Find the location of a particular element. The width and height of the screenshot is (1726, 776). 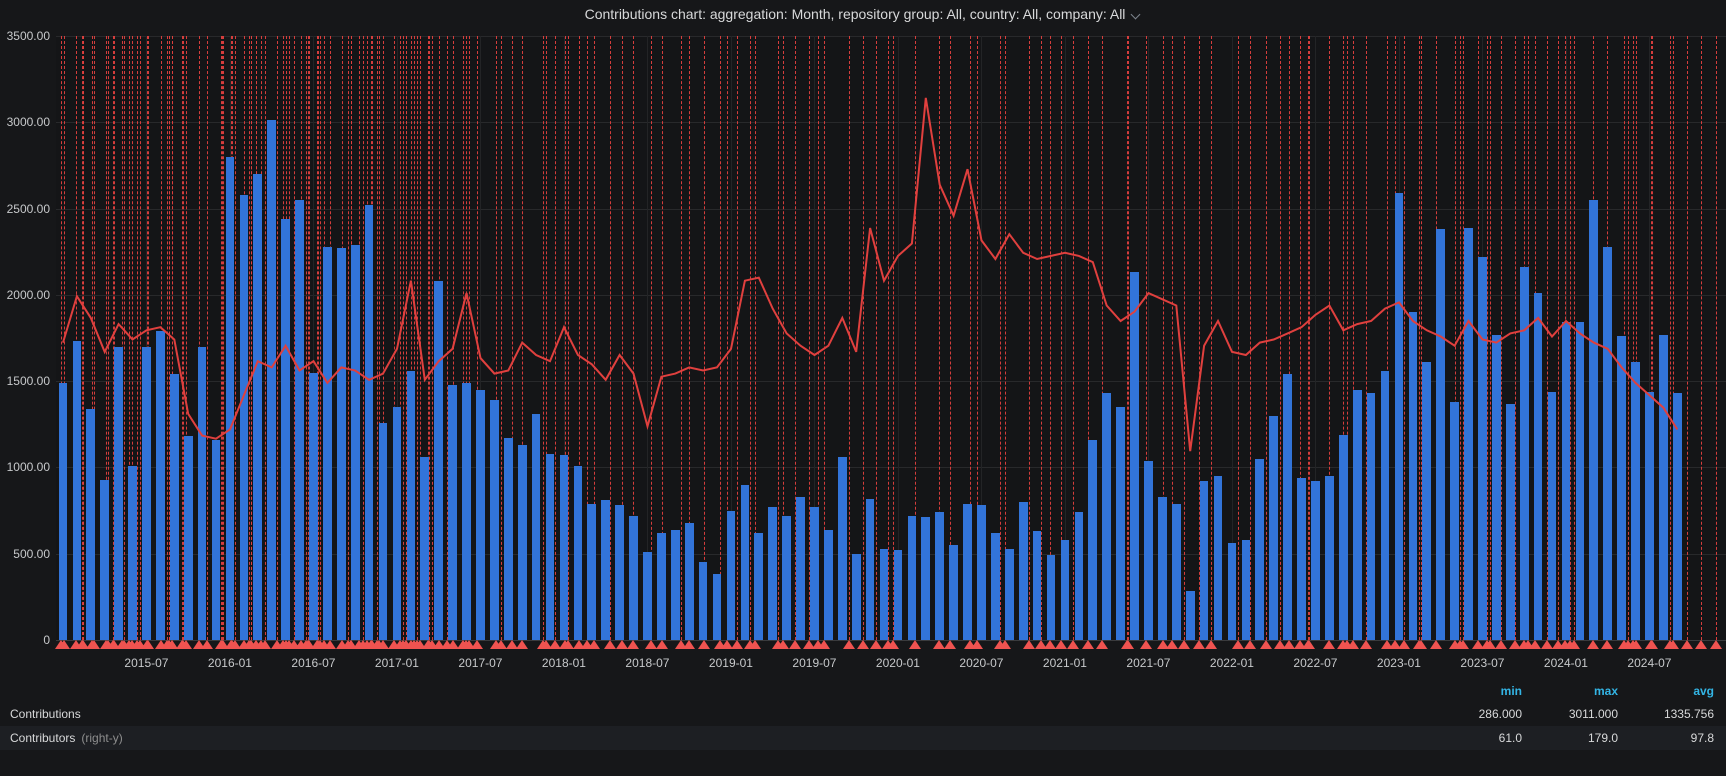

legend-series-name-contributors: Contributors is located at coordinates (43, 738).